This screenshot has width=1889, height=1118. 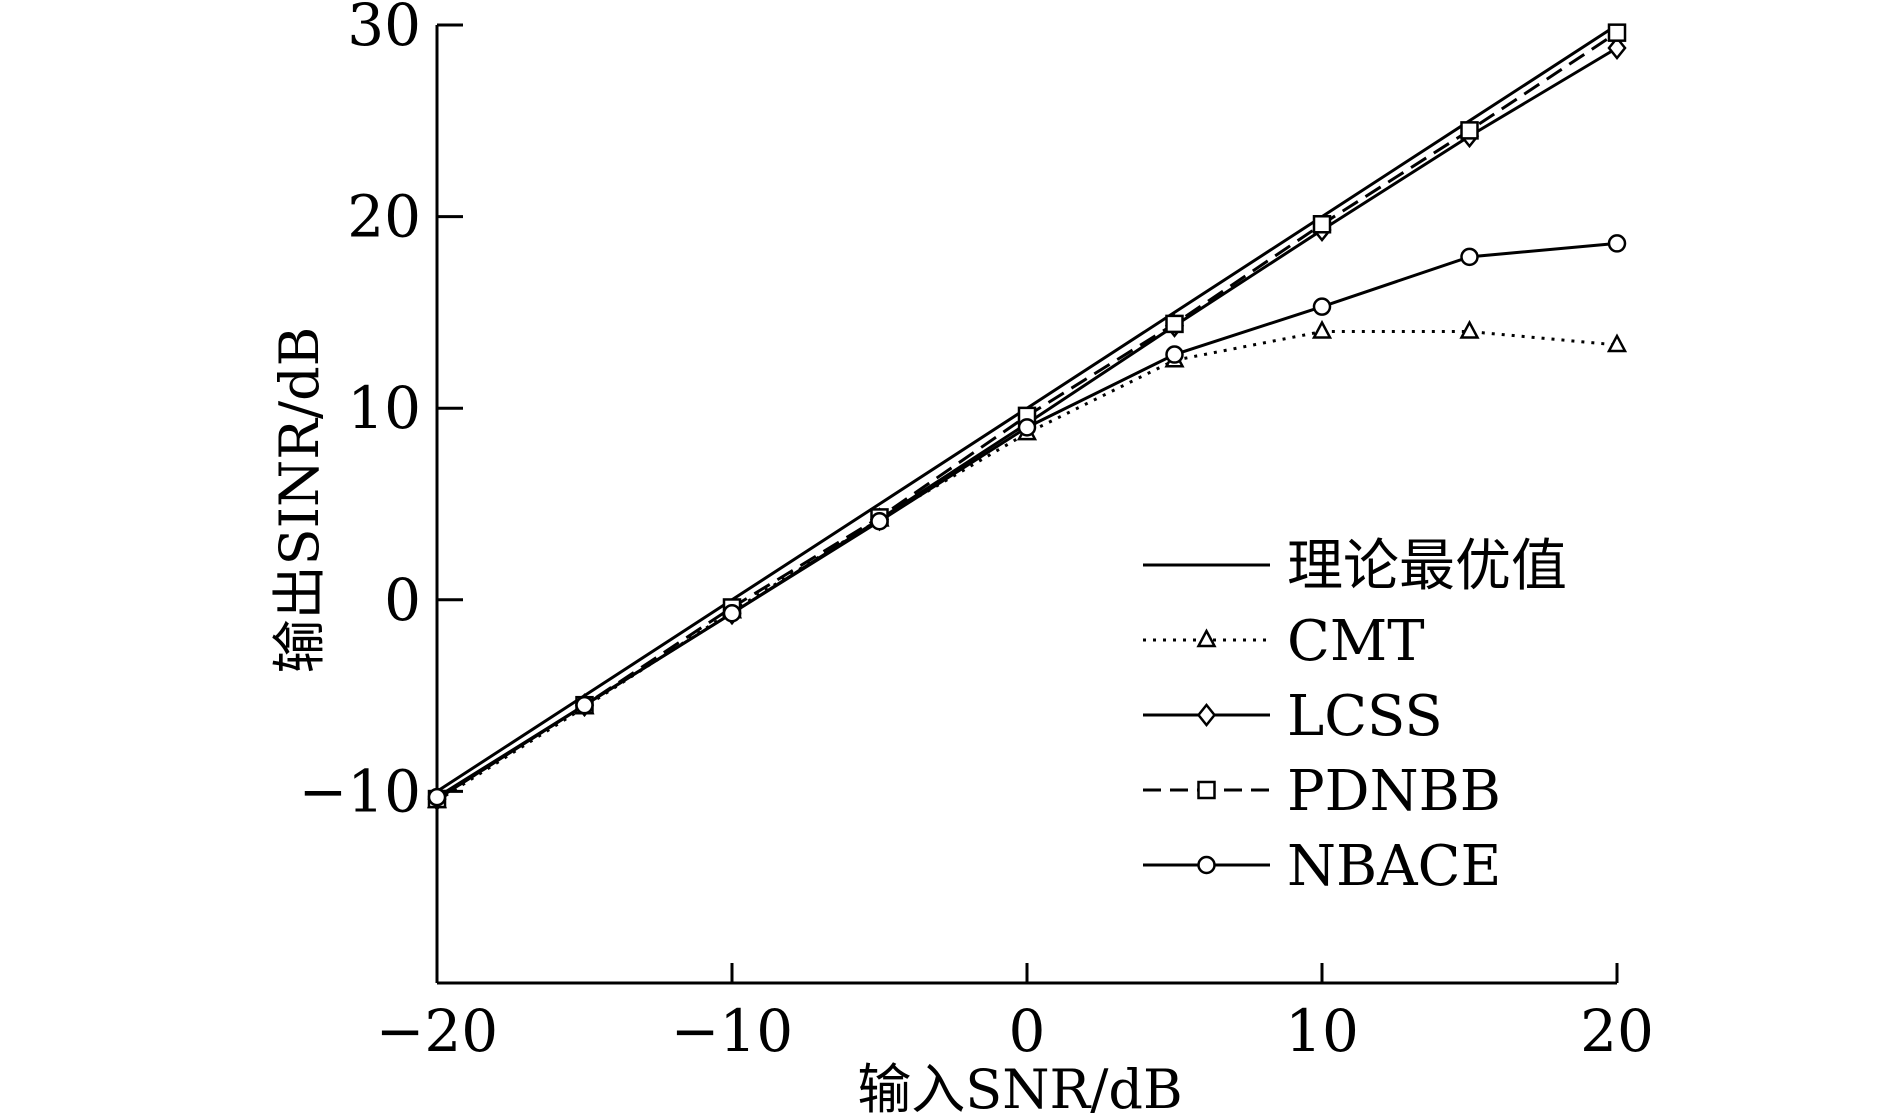 What do you see at coordinates (1394, 791) in the screenshot?
I see `legend-label: PDNBB` at bounding box center [1394, 791].